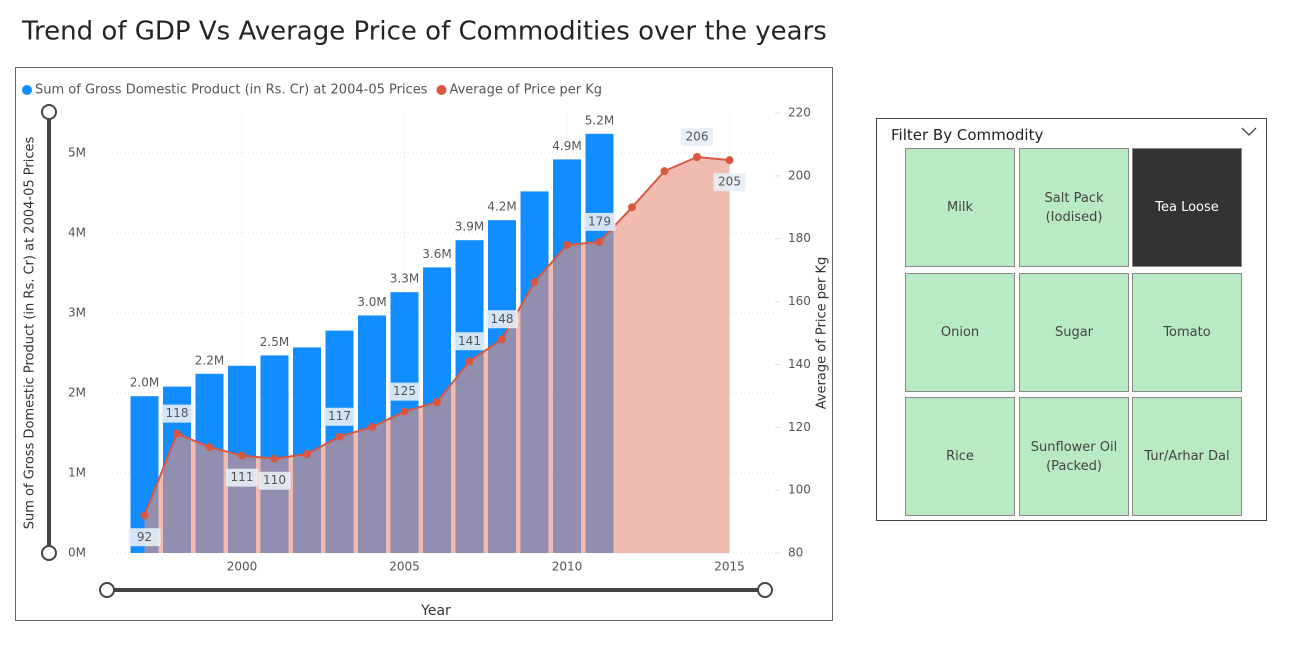  I want to click on slicer-tile-label: Sunflower Oil (Packed), so click(1074, 456).